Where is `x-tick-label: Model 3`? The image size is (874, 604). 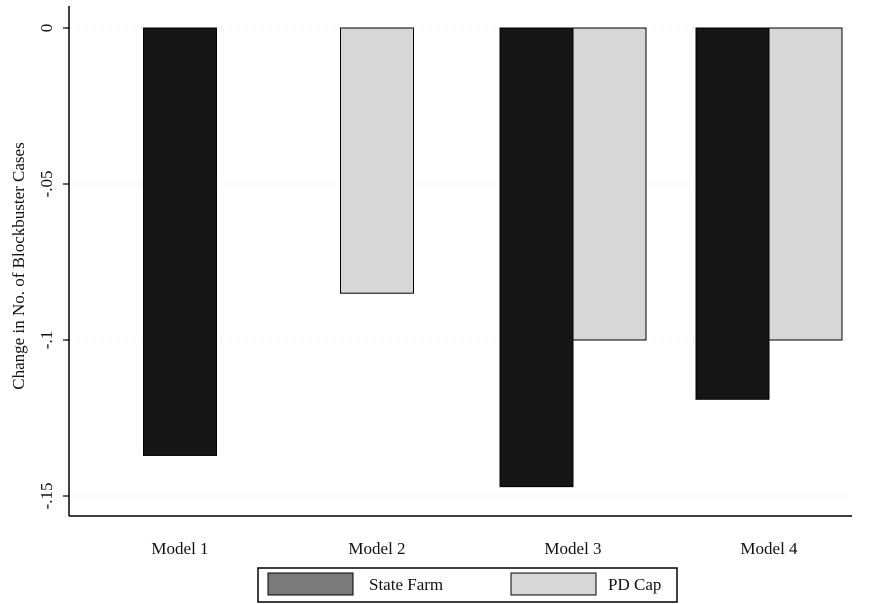 x-tick-label: Model 3 is located at coordinates (572, 548).